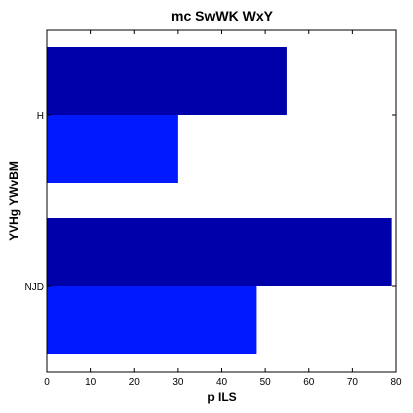 This screenshot has width=413, height=413. What do you see at coordinates (266, 382) in the screenshot?
I see `x-tick-label: 50` at bounding box center [266, 382].